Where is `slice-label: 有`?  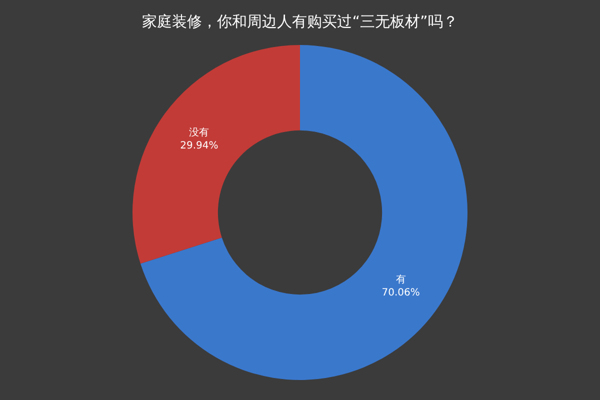
slice-label: 有 is located at coordinates (401, 280).